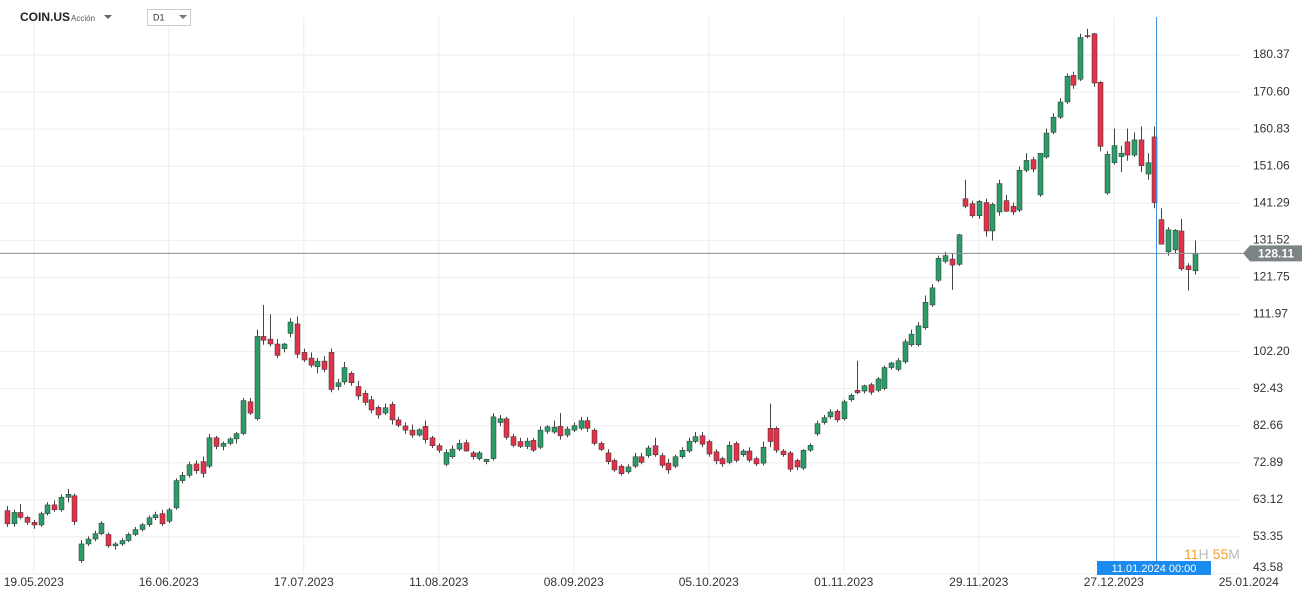  Describe the element at coordinates (843, 582) in the screenshot. I see `x-tick-label: 01.11.2023` at that location.